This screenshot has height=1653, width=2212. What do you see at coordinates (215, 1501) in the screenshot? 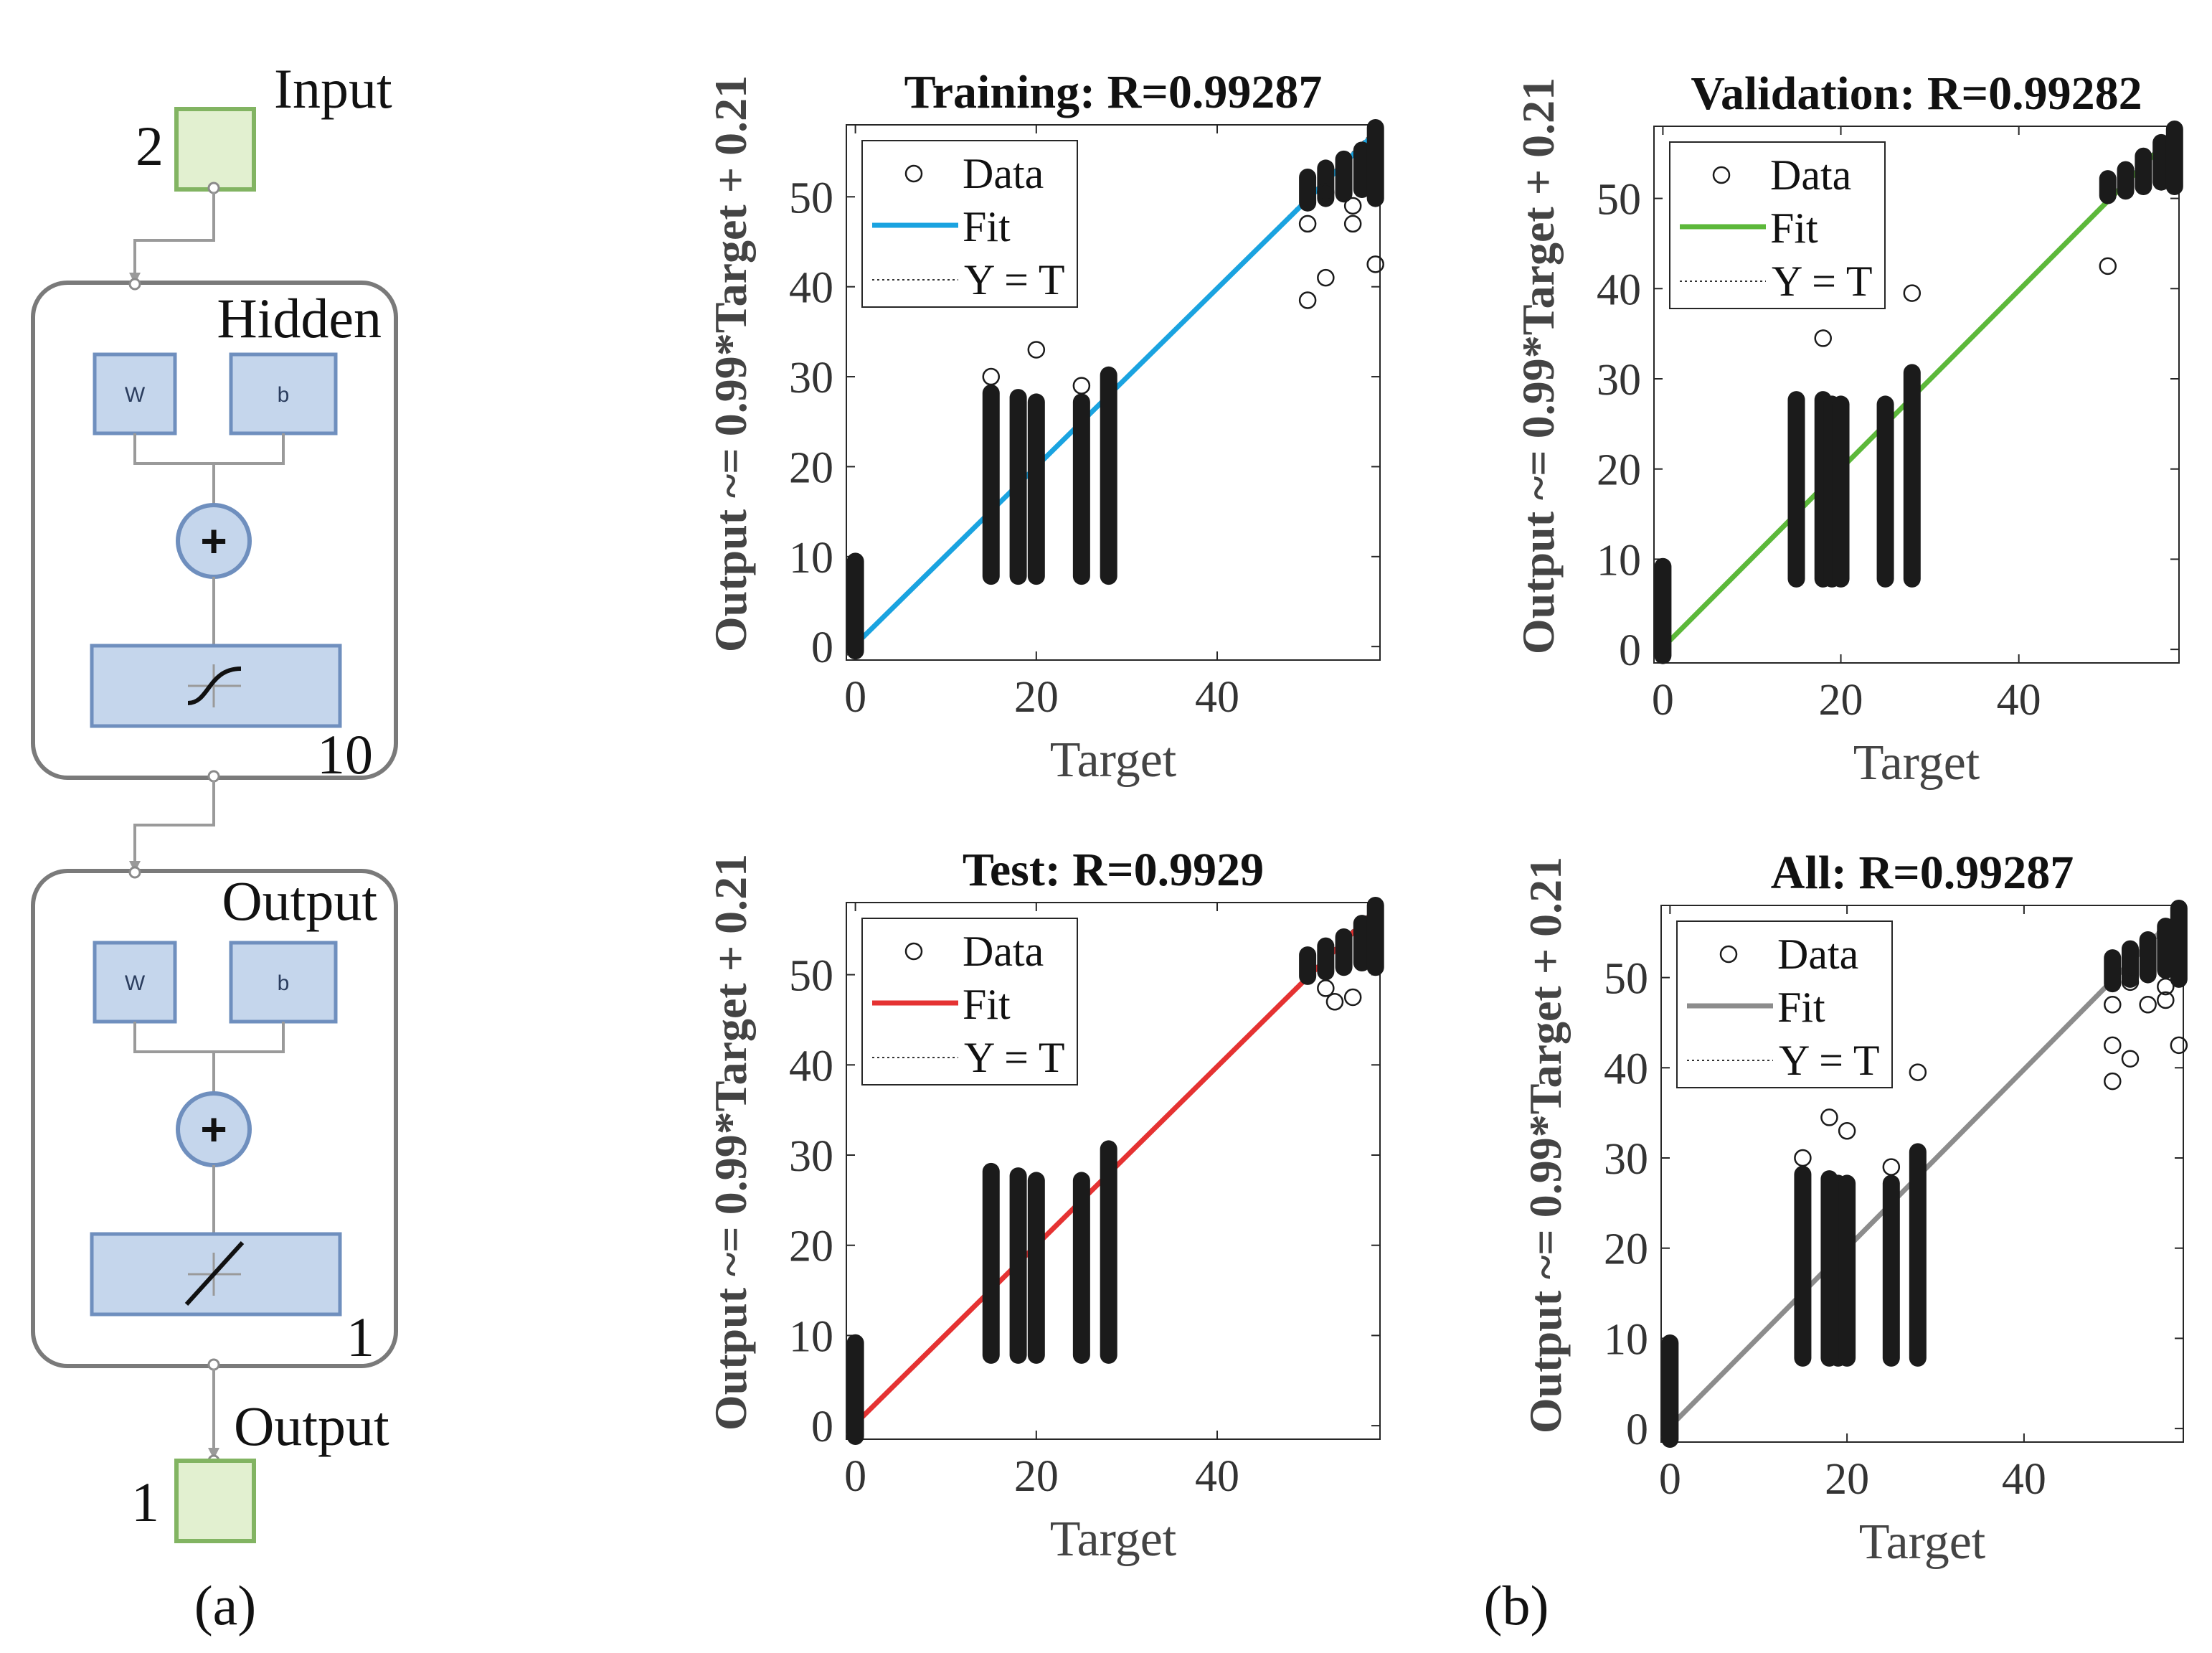
I see `output-node` at bounding box center [215, 1501].